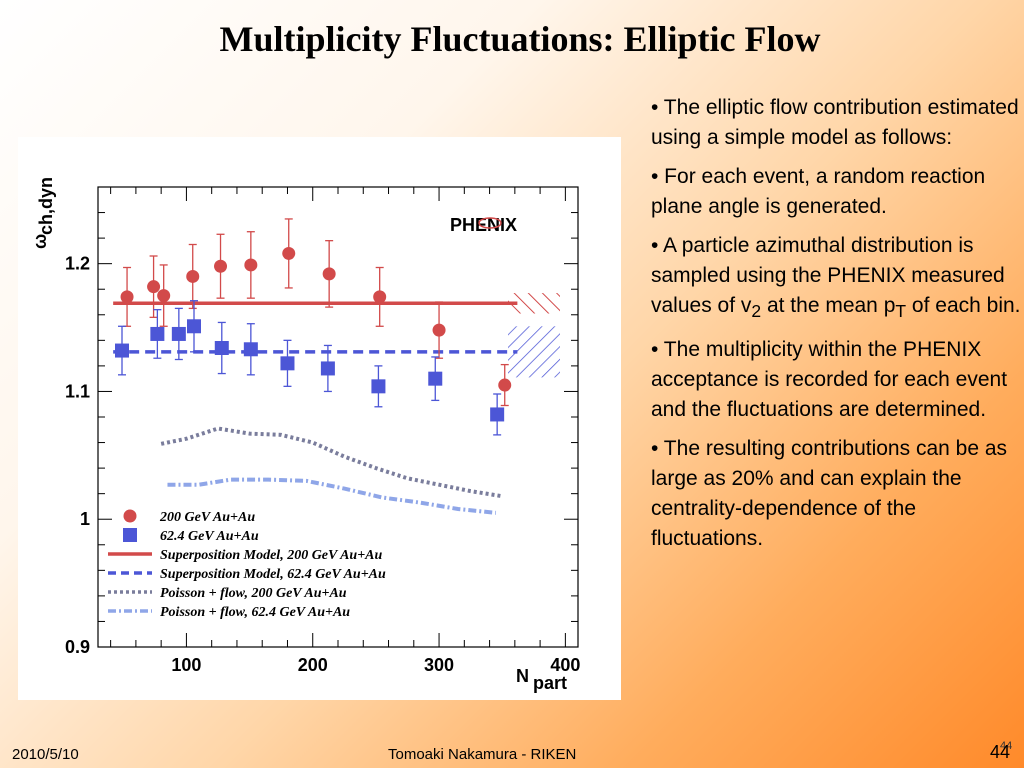 This screenshot has height=768, width=1024. I want to click on x-axis-label-sub: part, so click(550, 683).